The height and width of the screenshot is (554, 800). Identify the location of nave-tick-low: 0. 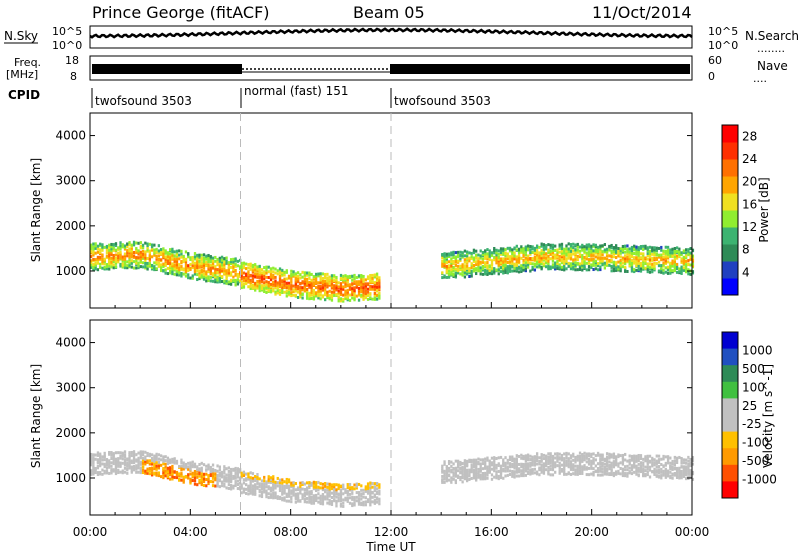
(711, 76).